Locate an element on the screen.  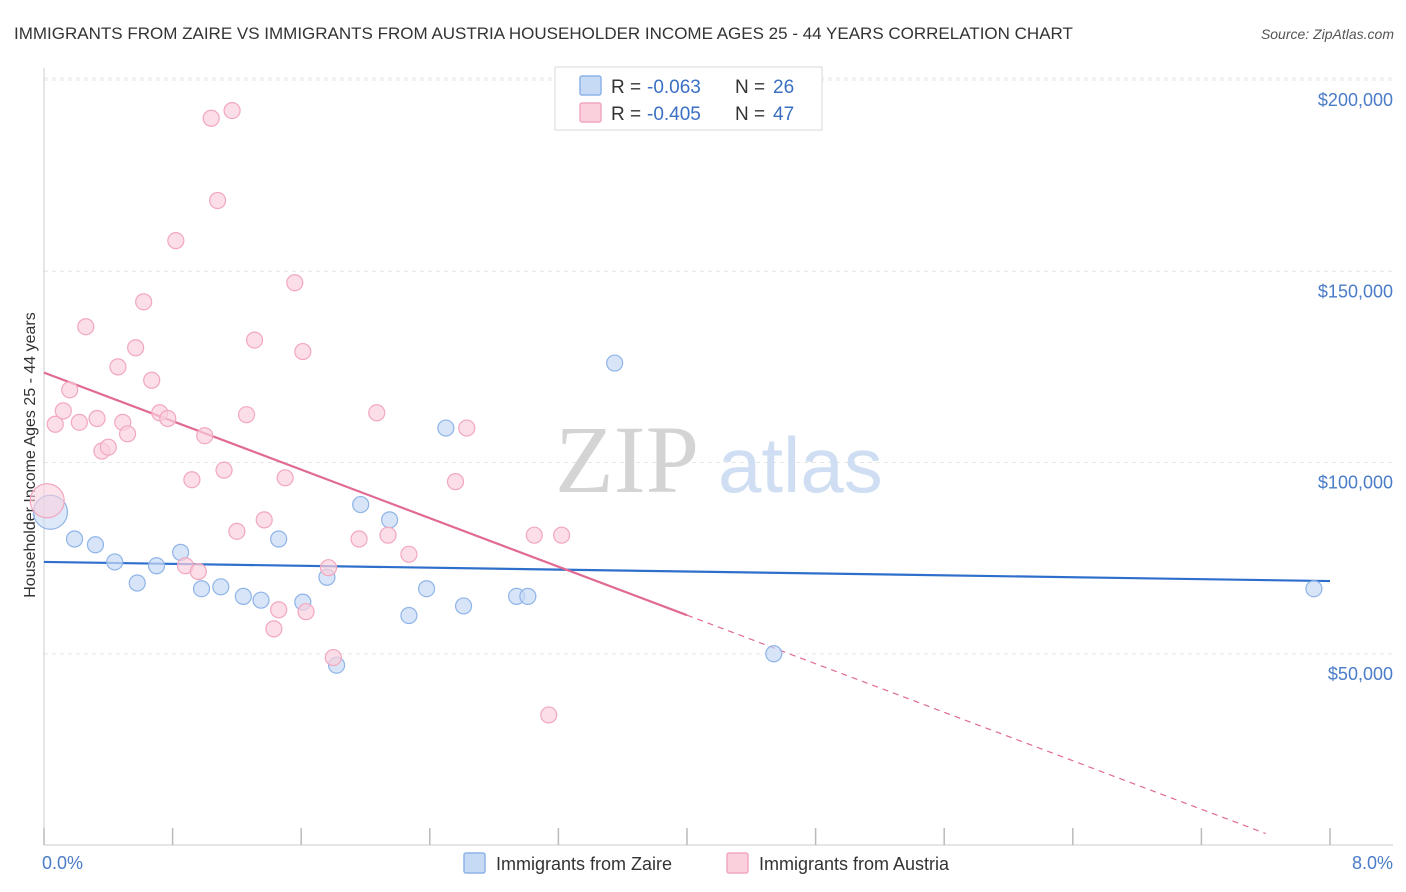
bottom-legend-swatch-austria is located at coordinates (737, 863).